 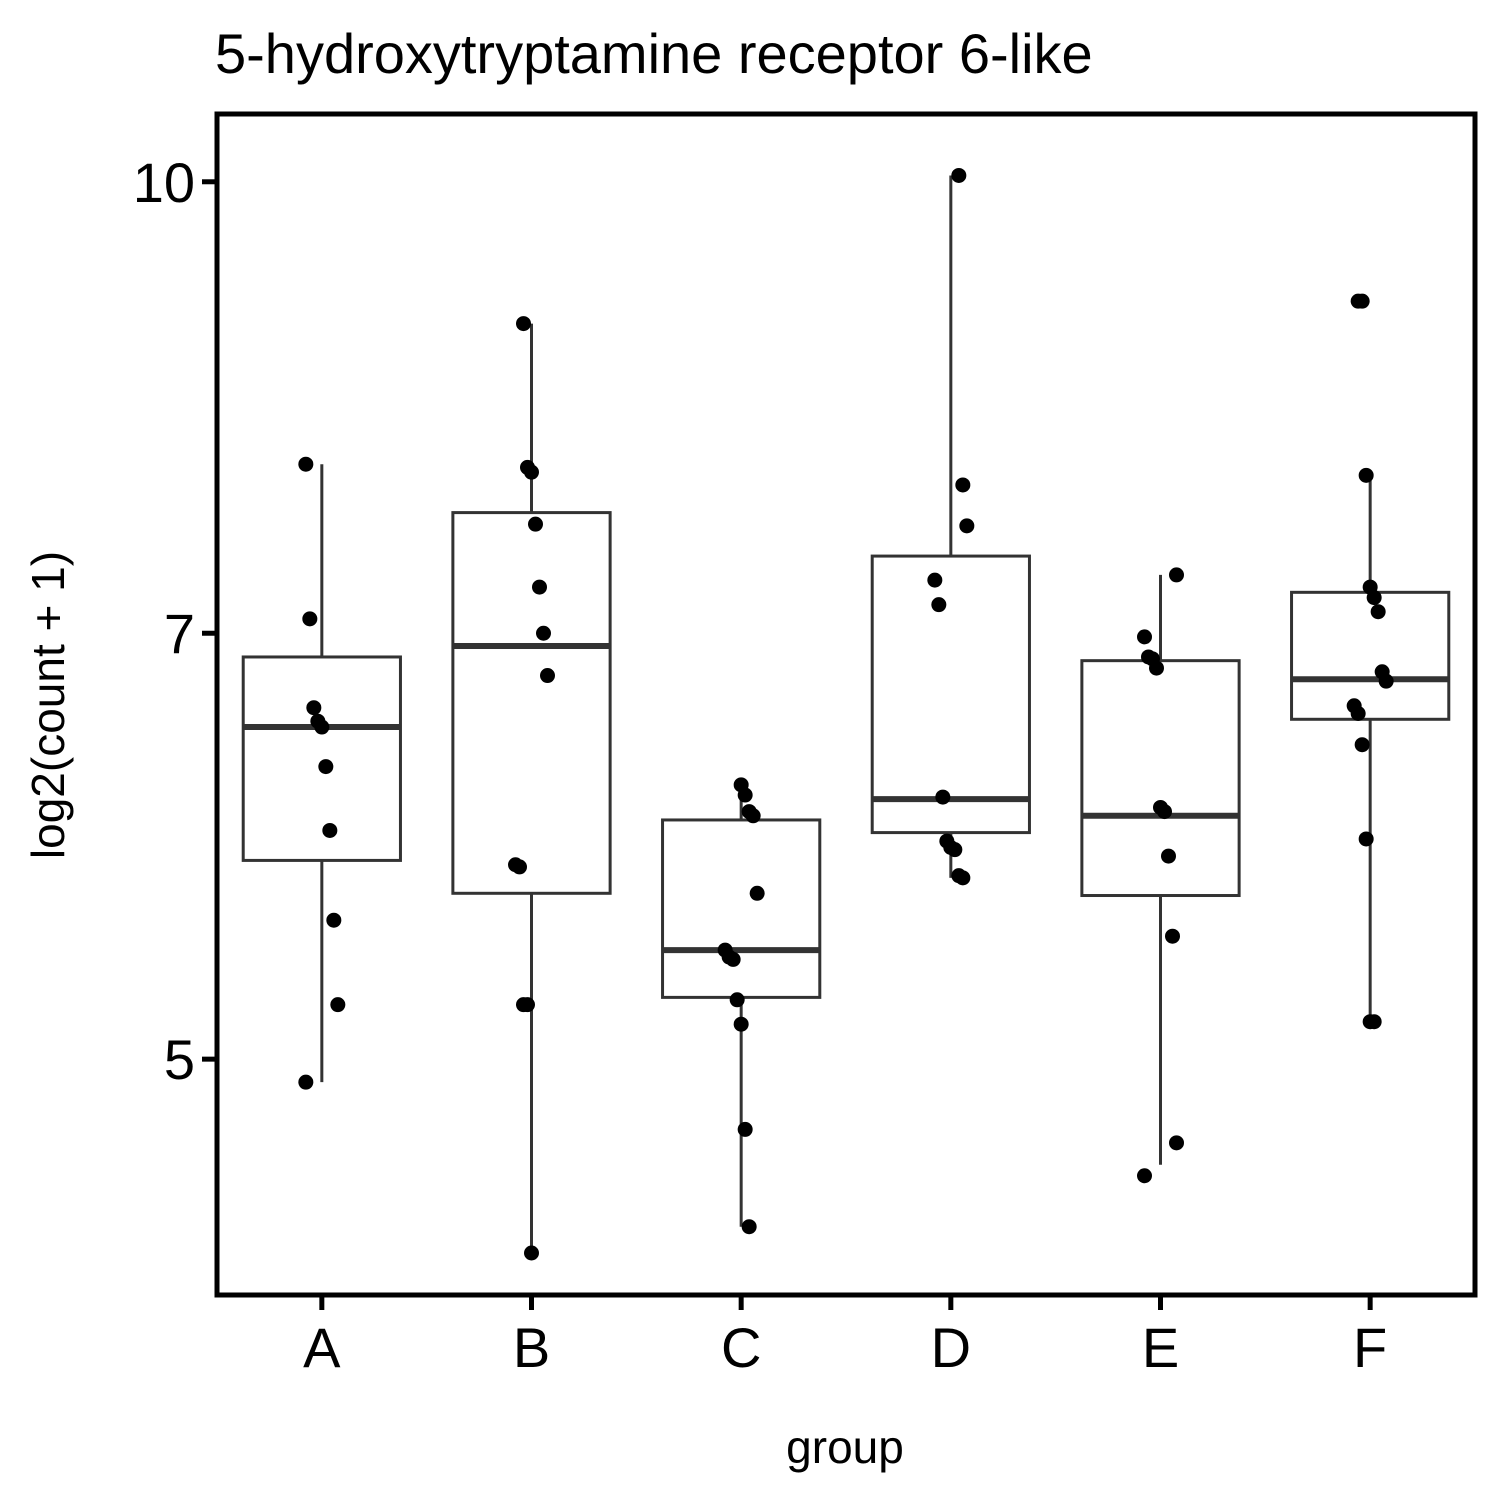 I want to click on box-A, so click(x=321, y=773).